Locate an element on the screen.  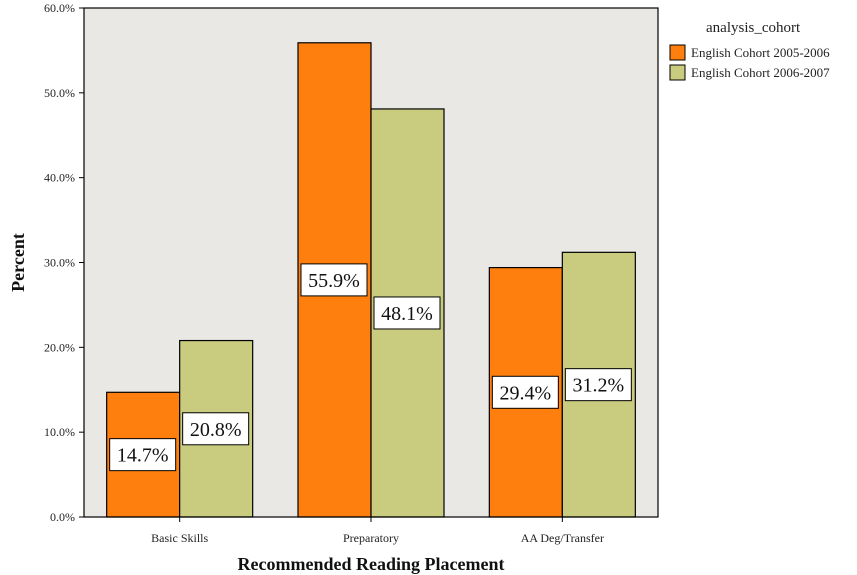
y-tick-label: 0.0% is located at coordinates (62, 517).